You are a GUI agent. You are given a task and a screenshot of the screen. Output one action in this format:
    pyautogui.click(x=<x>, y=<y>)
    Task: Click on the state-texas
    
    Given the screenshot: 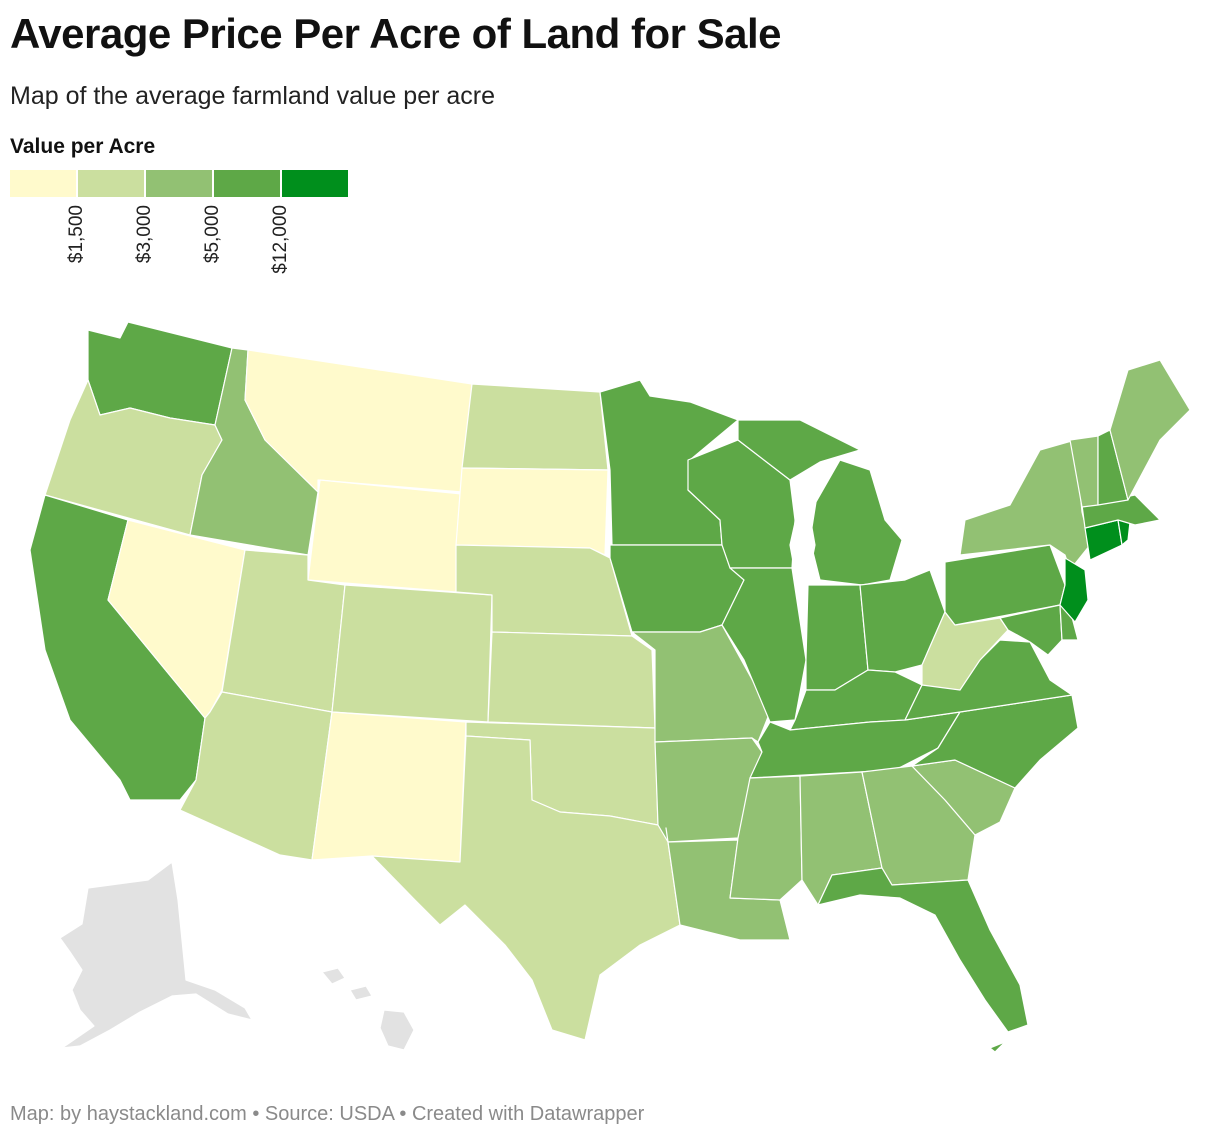 What is the action you would take?
    pyautogui.click(x=526, y=888)
    